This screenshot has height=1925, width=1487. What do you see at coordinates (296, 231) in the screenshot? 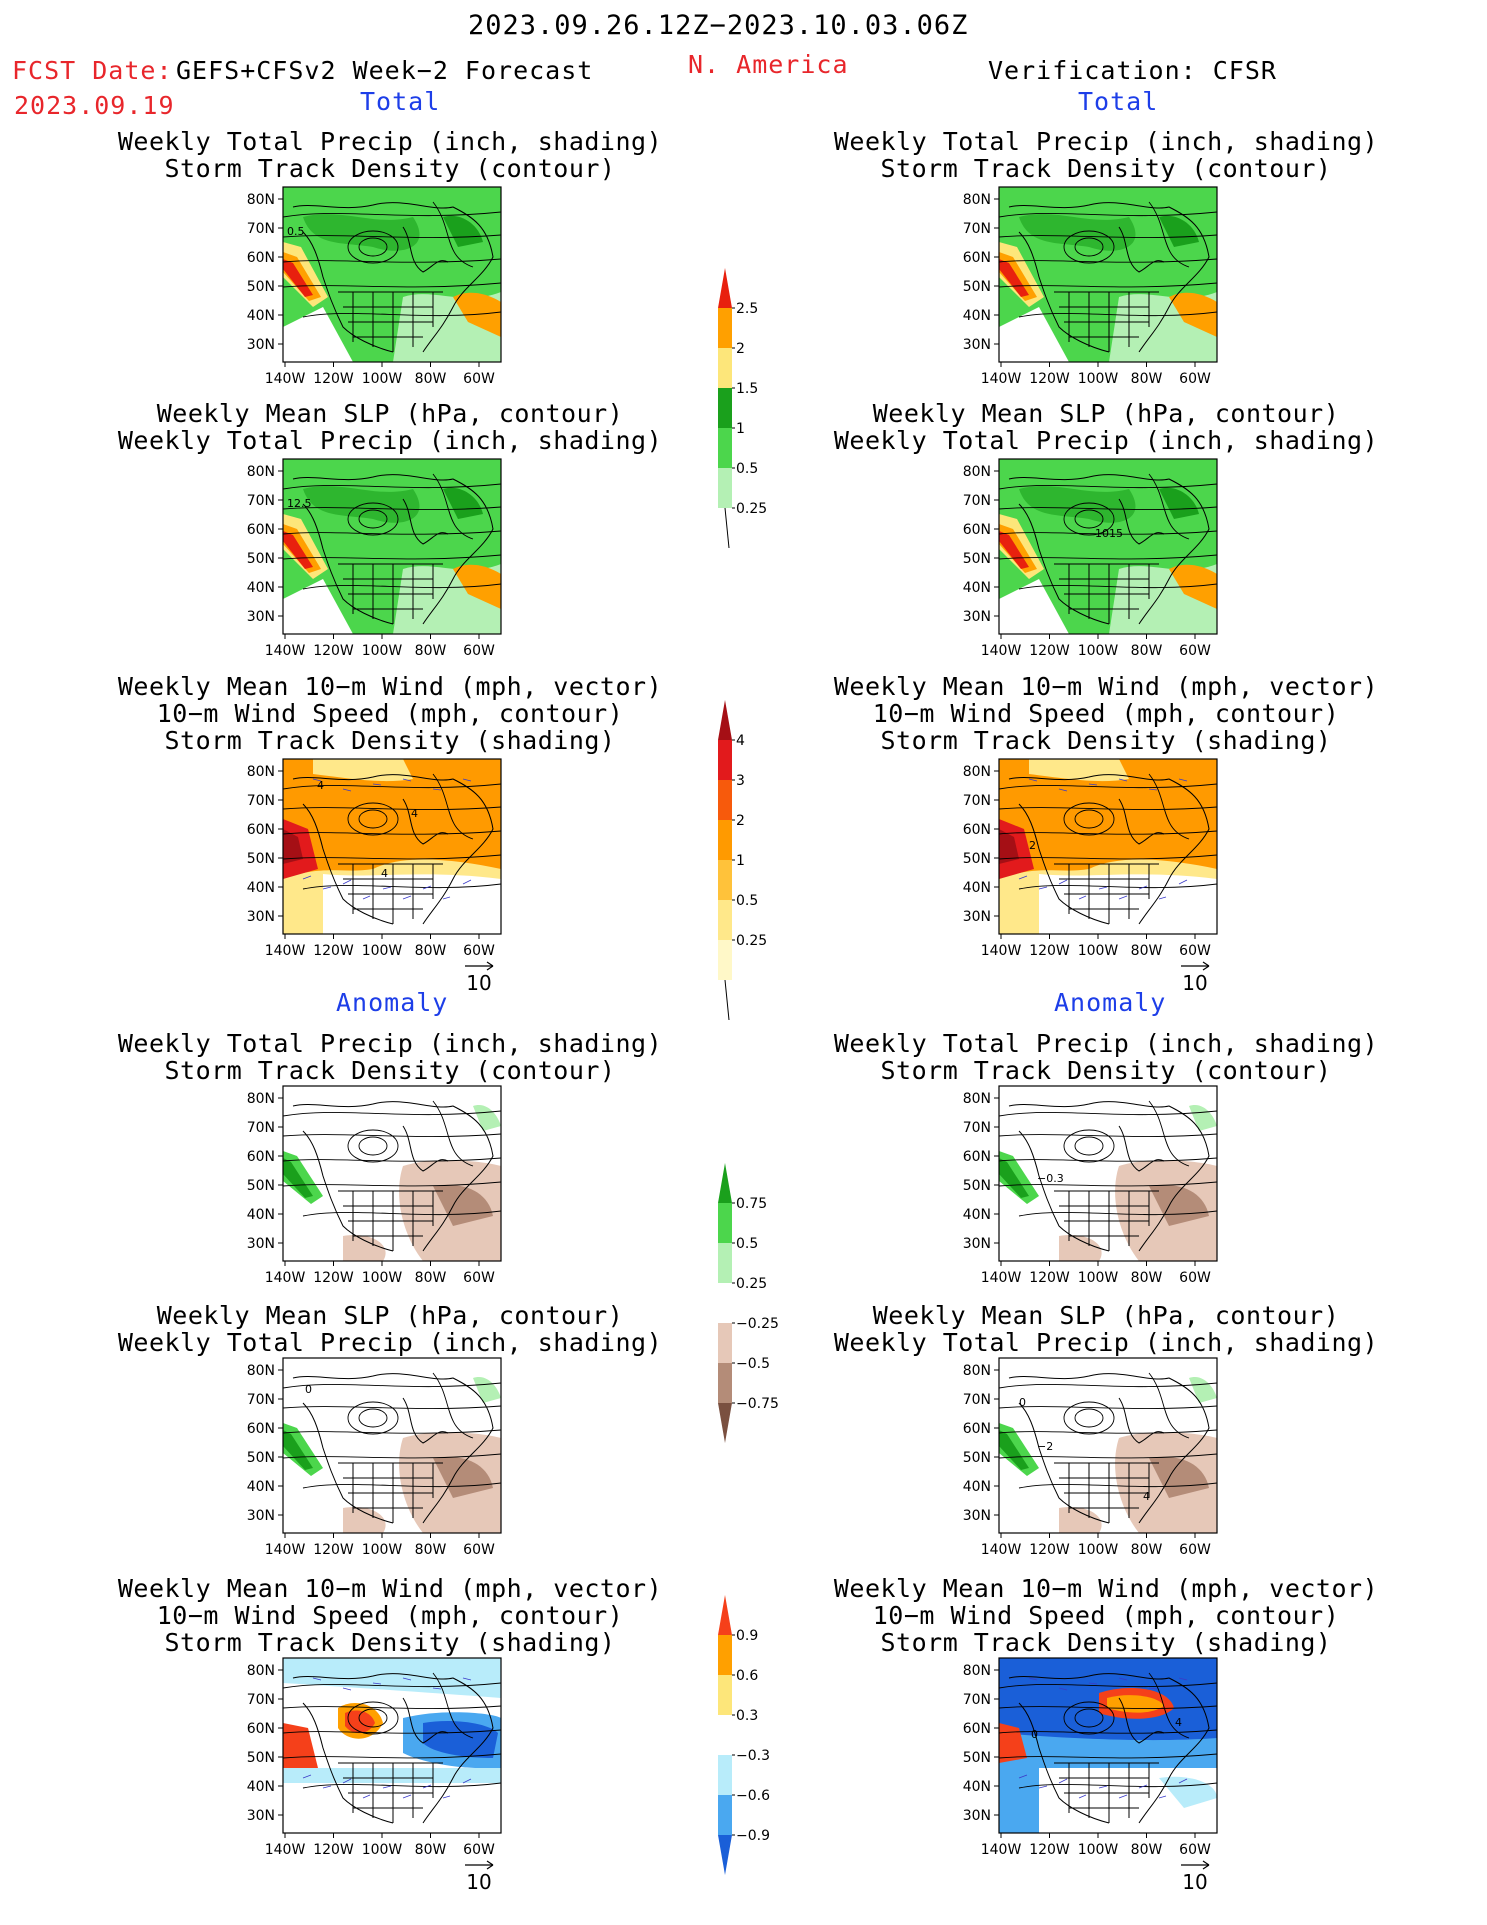
I see `contour-label: 0.5` at bounding box center [296, 231].